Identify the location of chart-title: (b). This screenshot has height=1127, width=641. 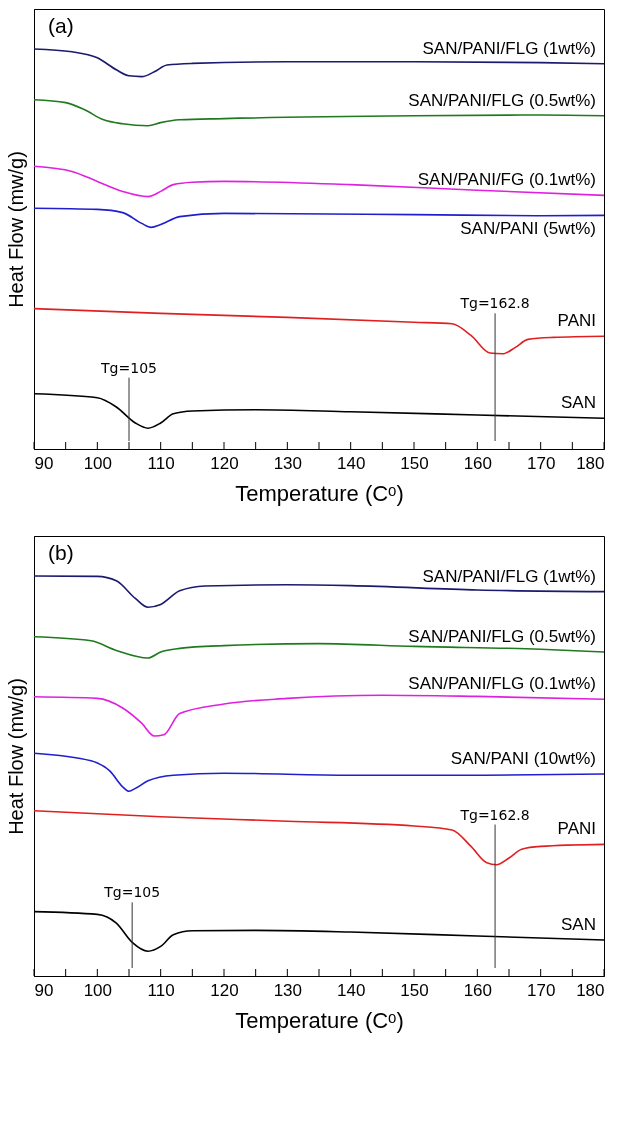
(61, 552).